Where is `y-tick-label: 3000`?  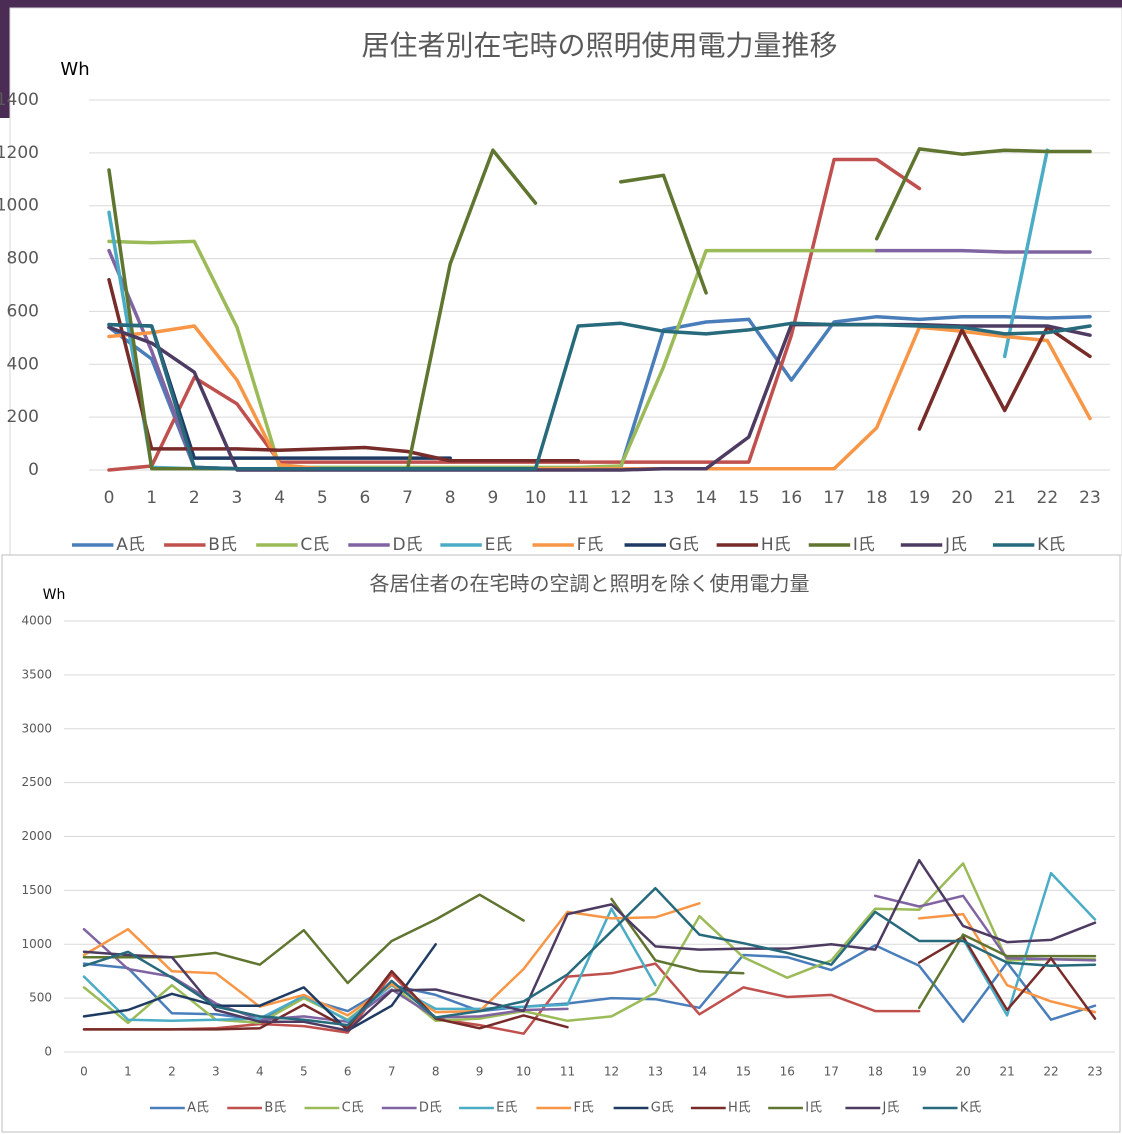 y-tick-label: 3000 is located at coordinates (36, 728).